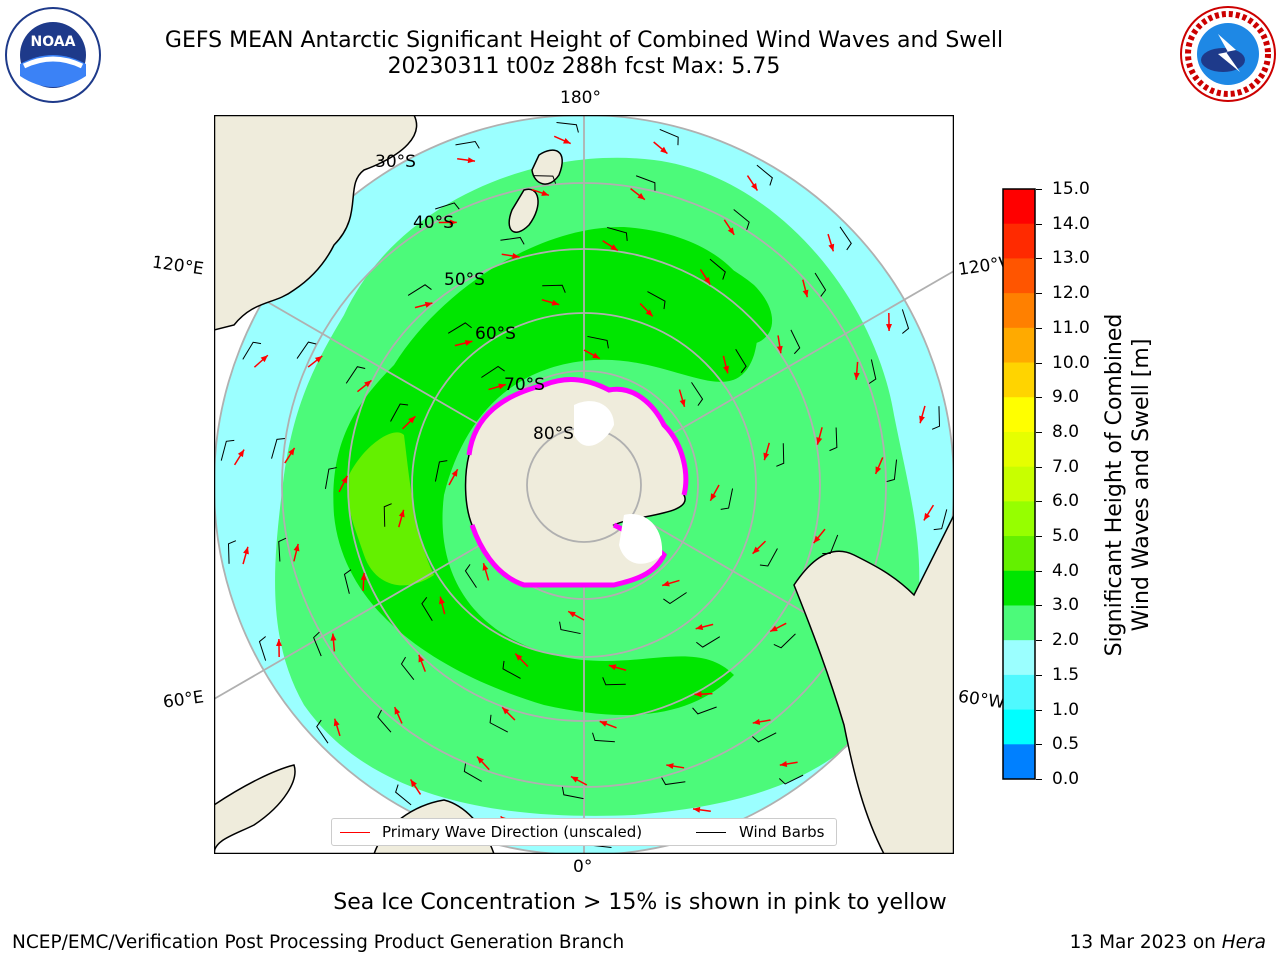  Describe the element at coordinates (1066, 536) in the screenshot. I see `colorbar-tick-label: 5.0` at that location.